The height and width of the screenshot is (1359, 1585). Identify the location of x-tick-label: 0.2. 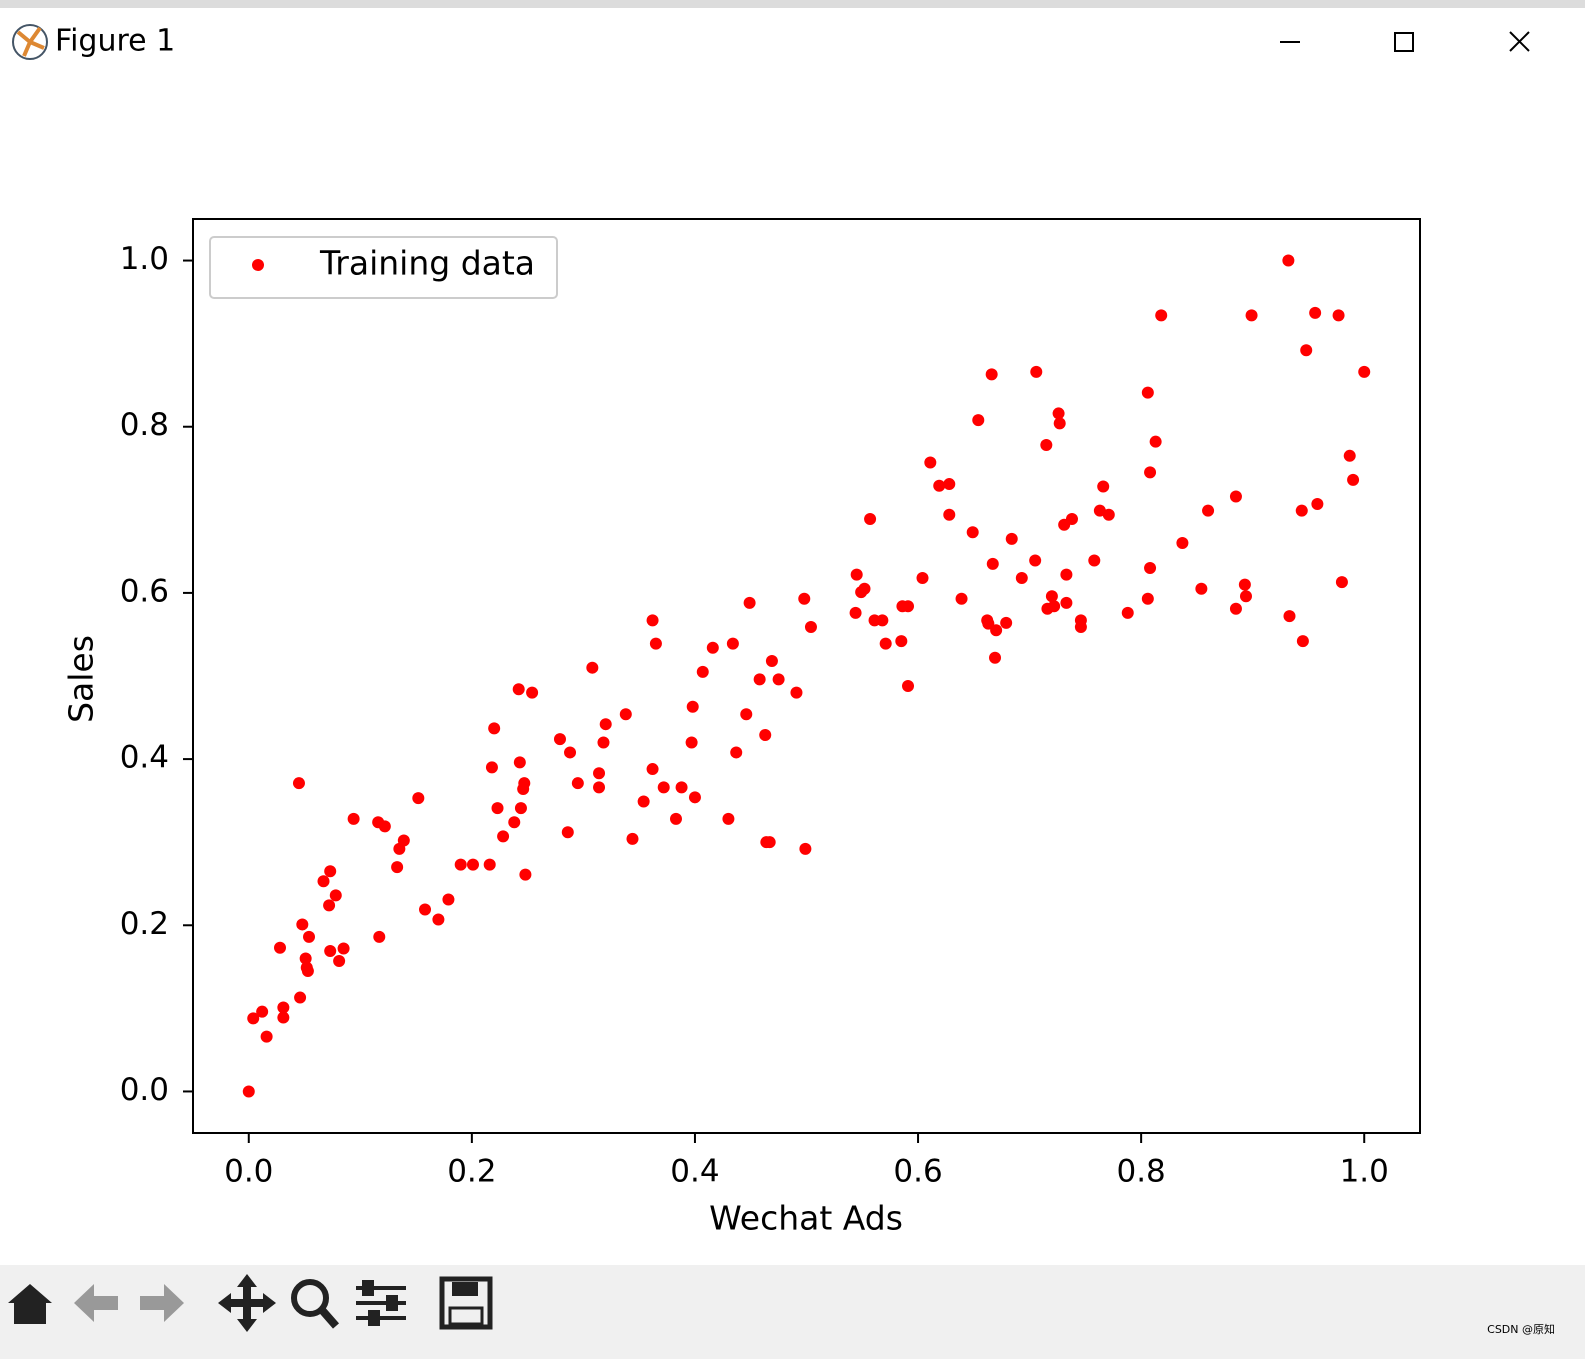
(471, 1172).